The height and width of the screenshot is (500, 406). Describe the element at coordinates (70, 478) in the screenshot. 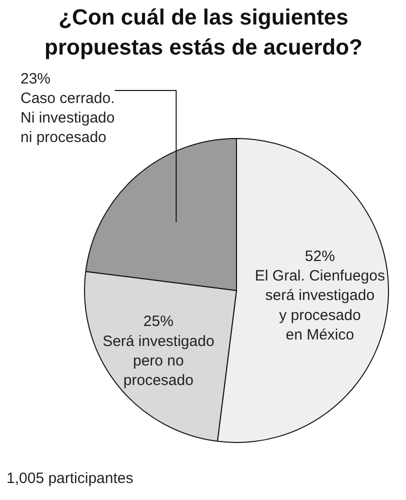

I see `text: 1,005 participantes` at that location.